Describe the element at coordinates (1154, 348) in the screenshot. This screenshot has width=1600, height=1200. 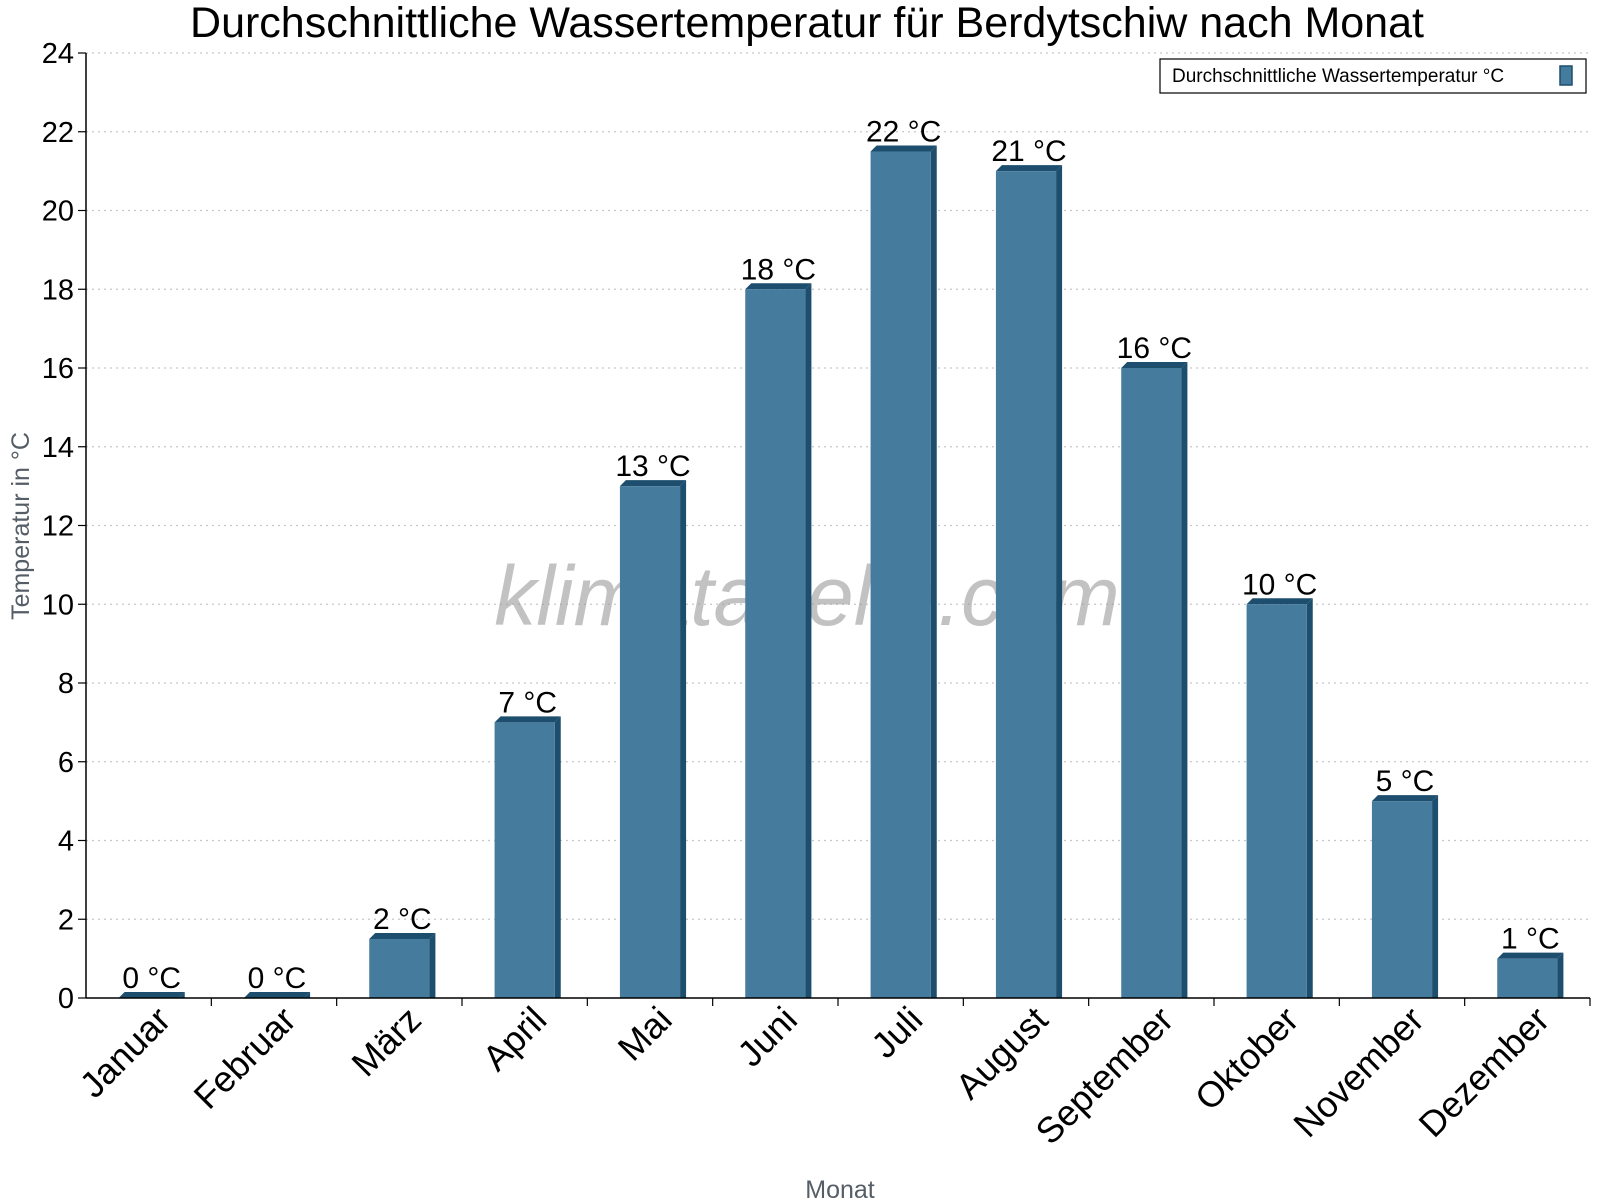
I see `data-label: 16 °C` at that location.